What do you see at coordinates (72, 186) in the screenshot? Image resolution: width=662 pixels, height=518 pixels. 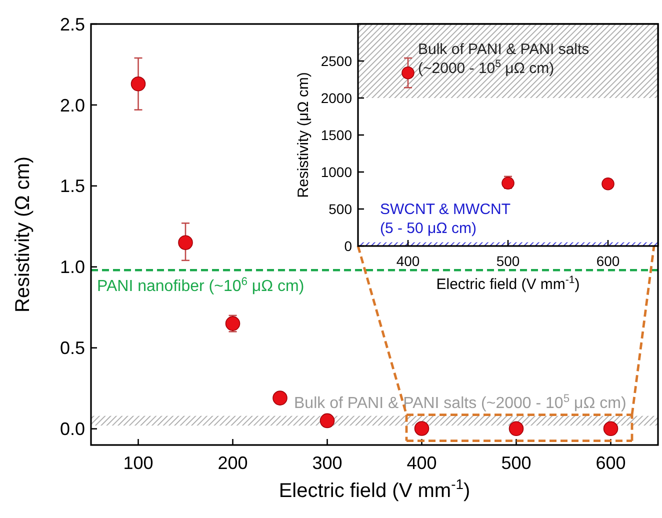 I see `y-tick-label: 1.5` at bounding box center [72, 186].